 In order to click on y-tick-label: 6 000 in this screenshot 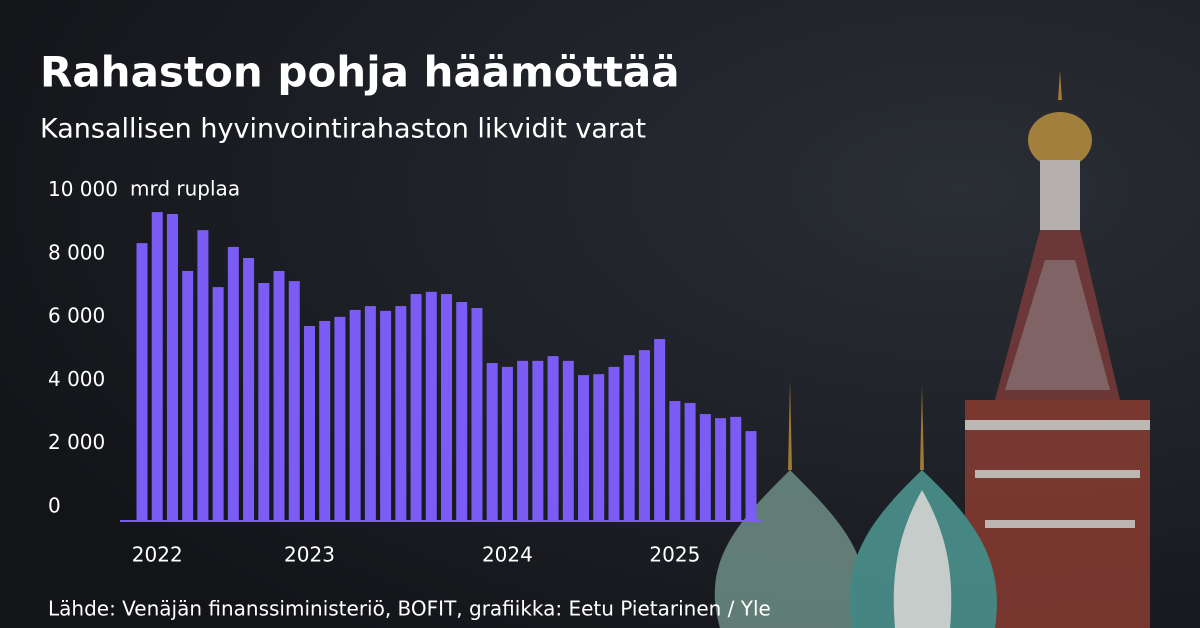, I will do `click(76, 316)`.